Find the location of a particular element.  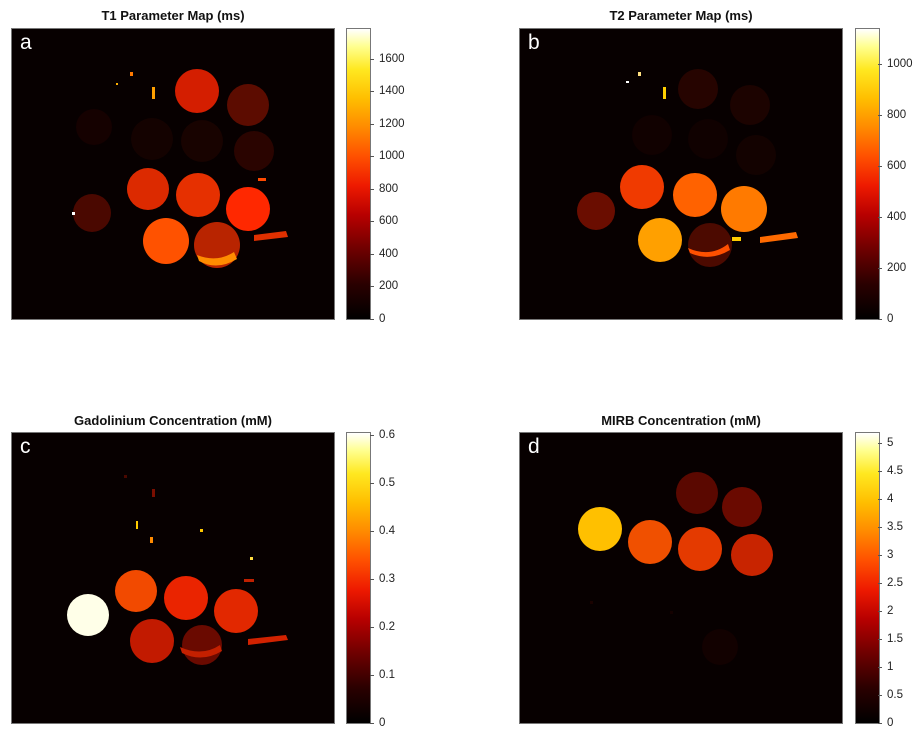

tick-label: 1600 is located at coordinates (387, 59).